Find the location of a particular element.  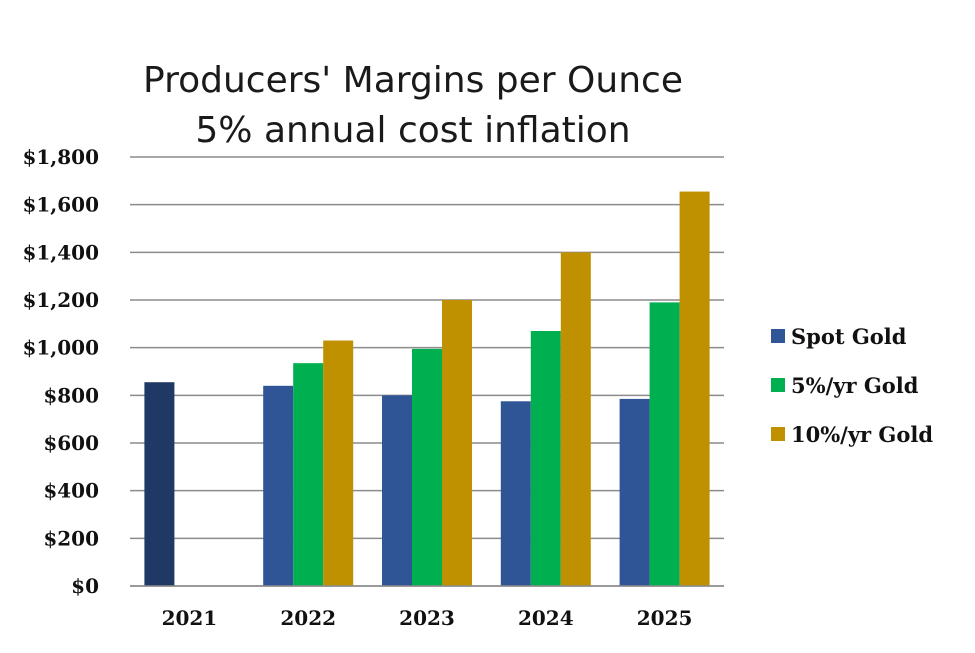

bar-spot-gold-2021 is located at coordinates (159, 484).